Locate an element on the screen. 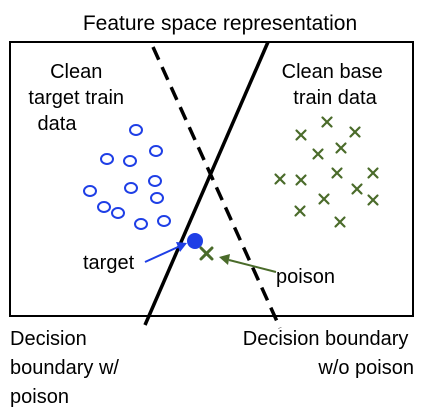  boundary-without-poison-line-2: w/o poison is located at coordinates (365, 368).